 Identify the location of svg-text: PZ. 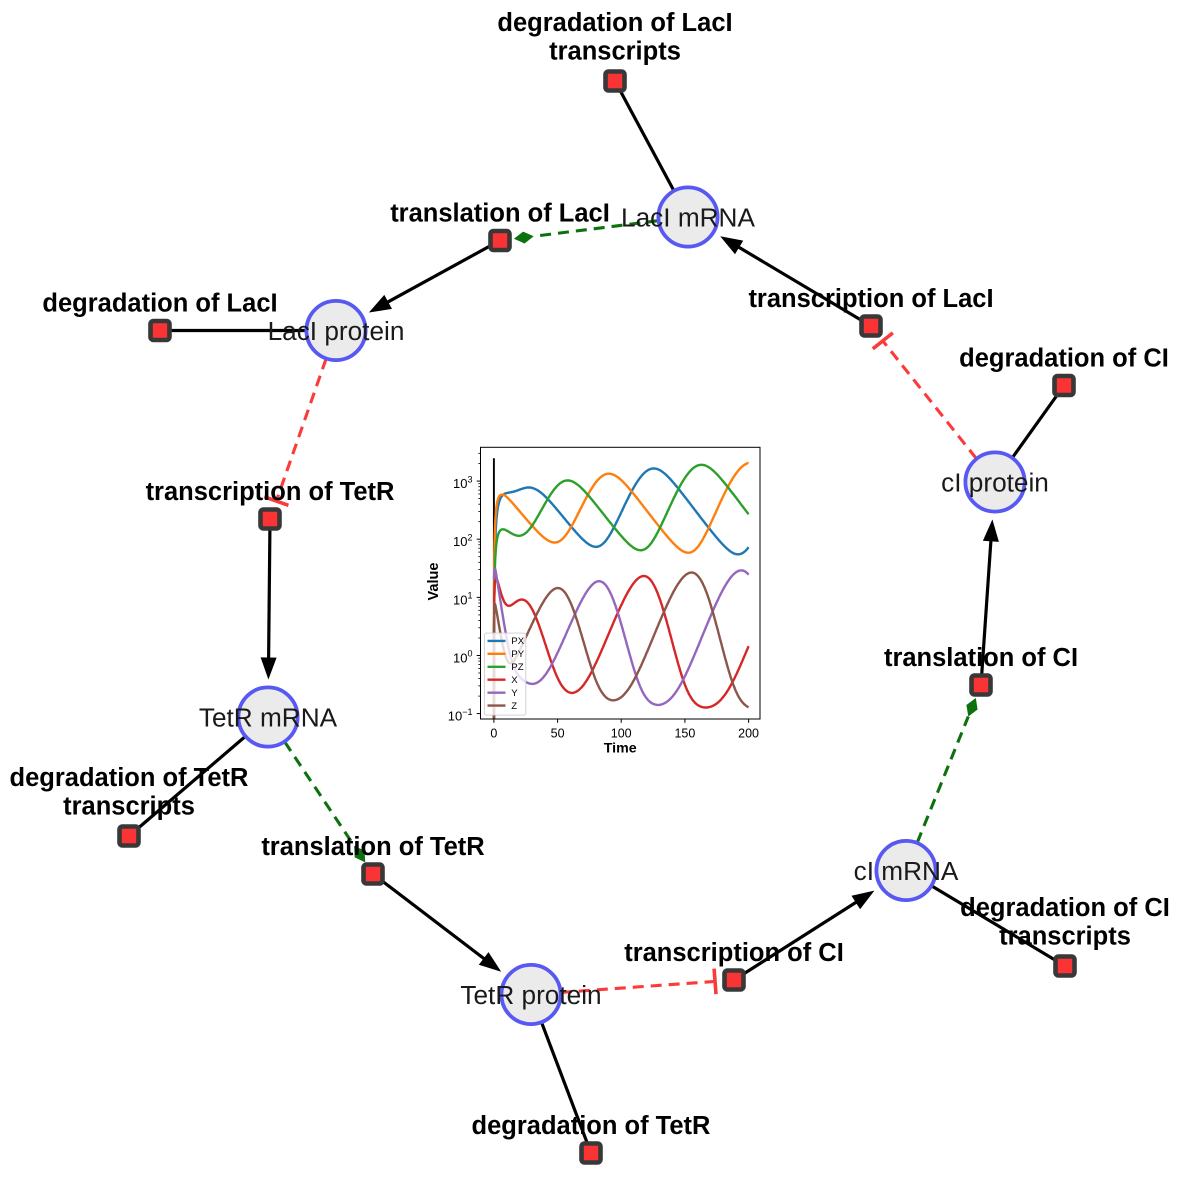
(517, 667).